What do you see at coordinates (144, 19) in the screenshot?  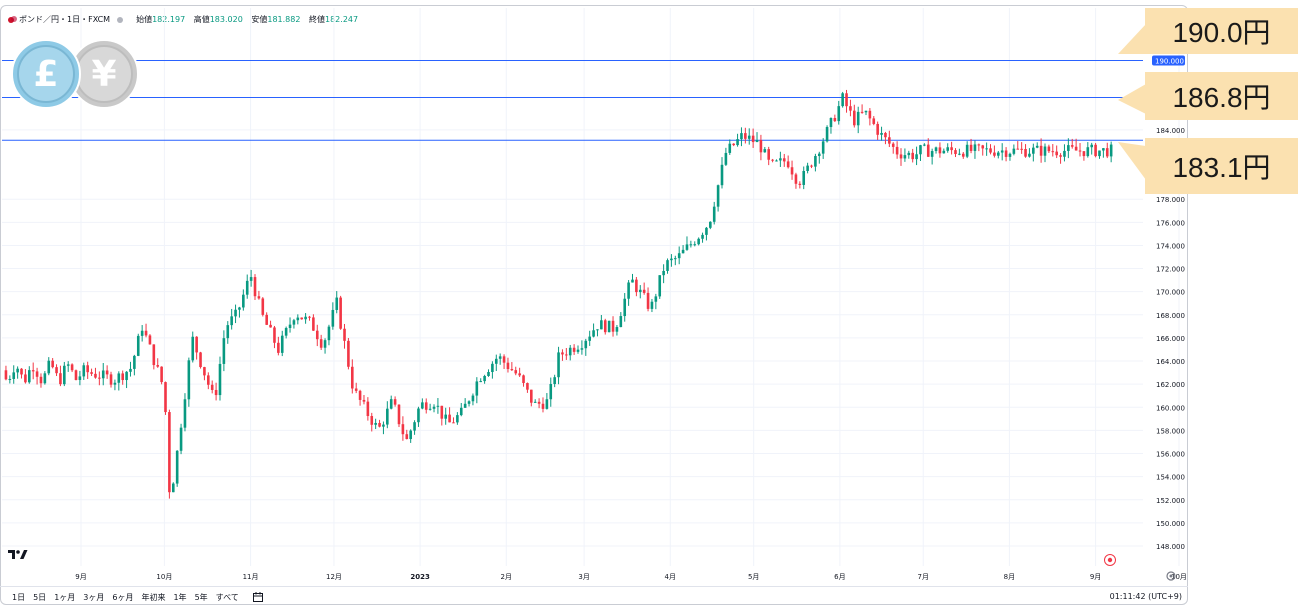 I see `open-label: 始値` at bounding box center [144, 19].